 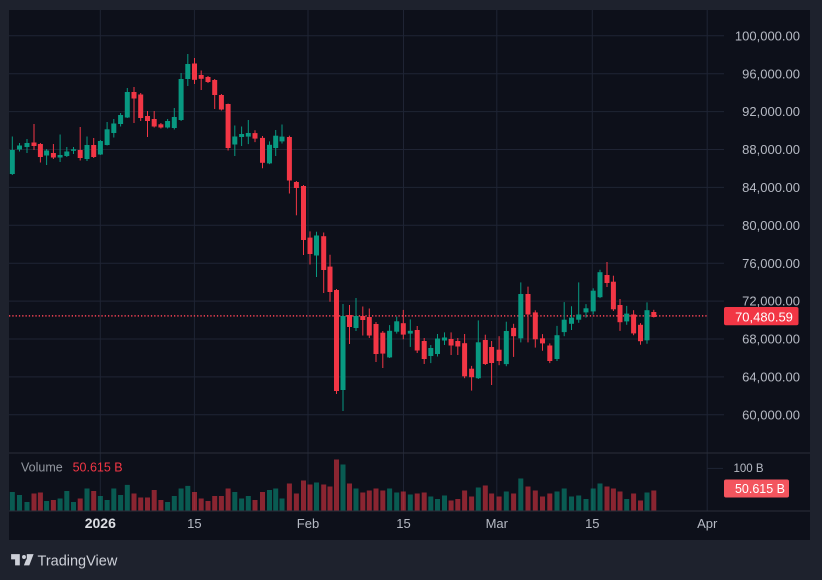 What do you see at coordinates (771, 111) in the screenshot?
I see `svg-text: 92,000.00` at bounding box center [771, 111].